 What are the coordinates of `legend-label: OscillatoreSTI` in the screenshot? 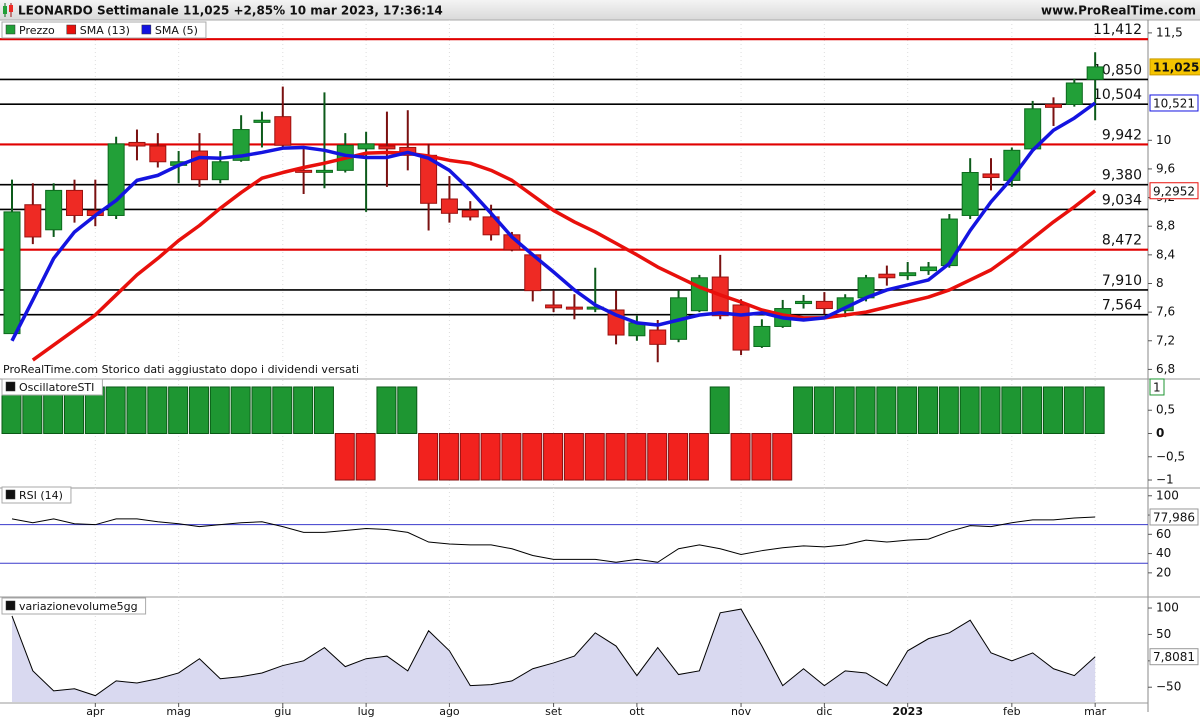 It's located at (56, 387).